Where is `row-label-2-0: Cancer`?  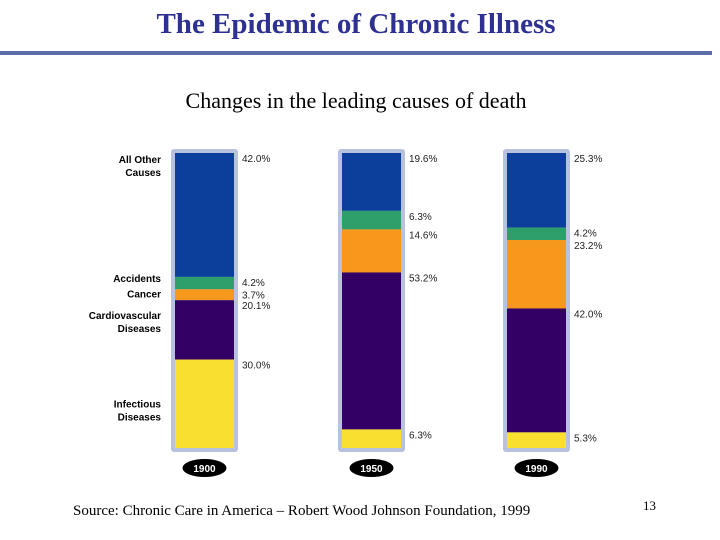 row-label-2-0: Cancer is located at coordinates (144, 294).